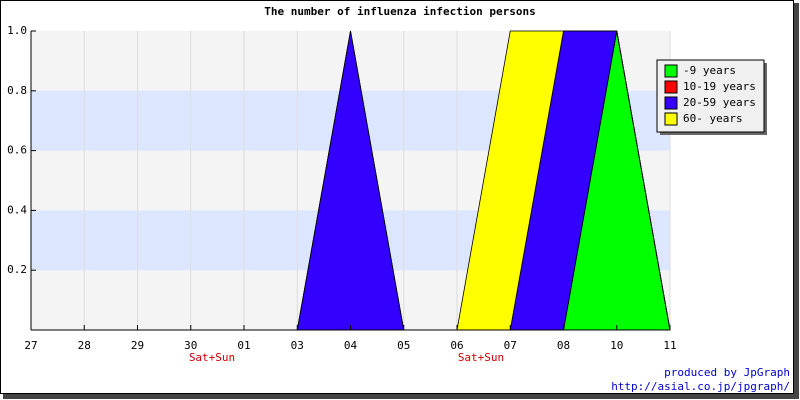 The image size is (800, 400). Describe the element at coordinates (17, 150) in the screenshot. I see `y-tick-label: 0.6` at that location.